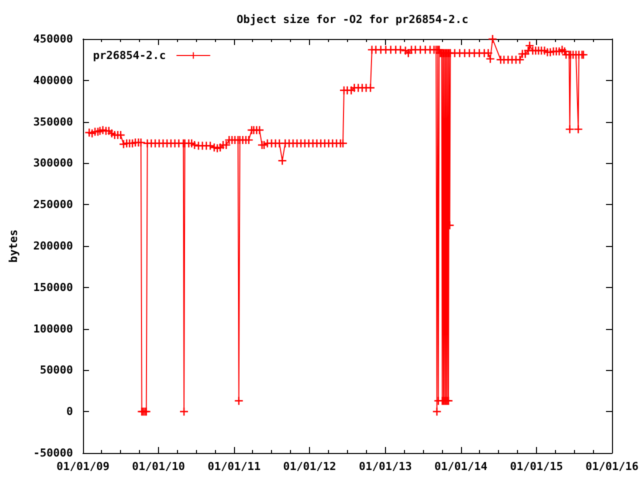 The image size is (640, 480). What do you see at coordinates (53, 163) in the screenshot?
I see `y-tick-label: 300000` at bounding box center [53, 163].